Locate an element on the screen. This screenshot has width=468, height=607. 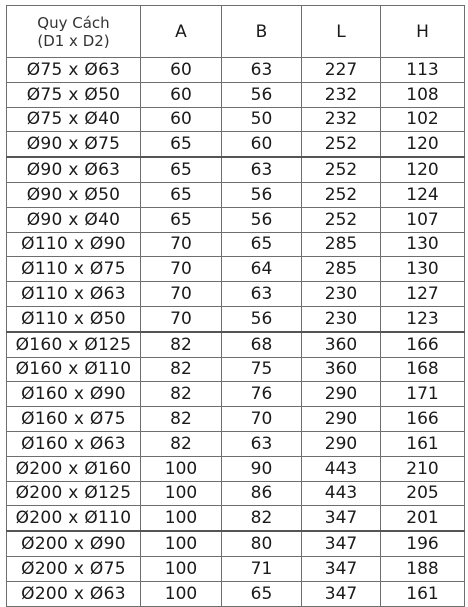
cell-h: 120 is located at coordinates (422, 169).